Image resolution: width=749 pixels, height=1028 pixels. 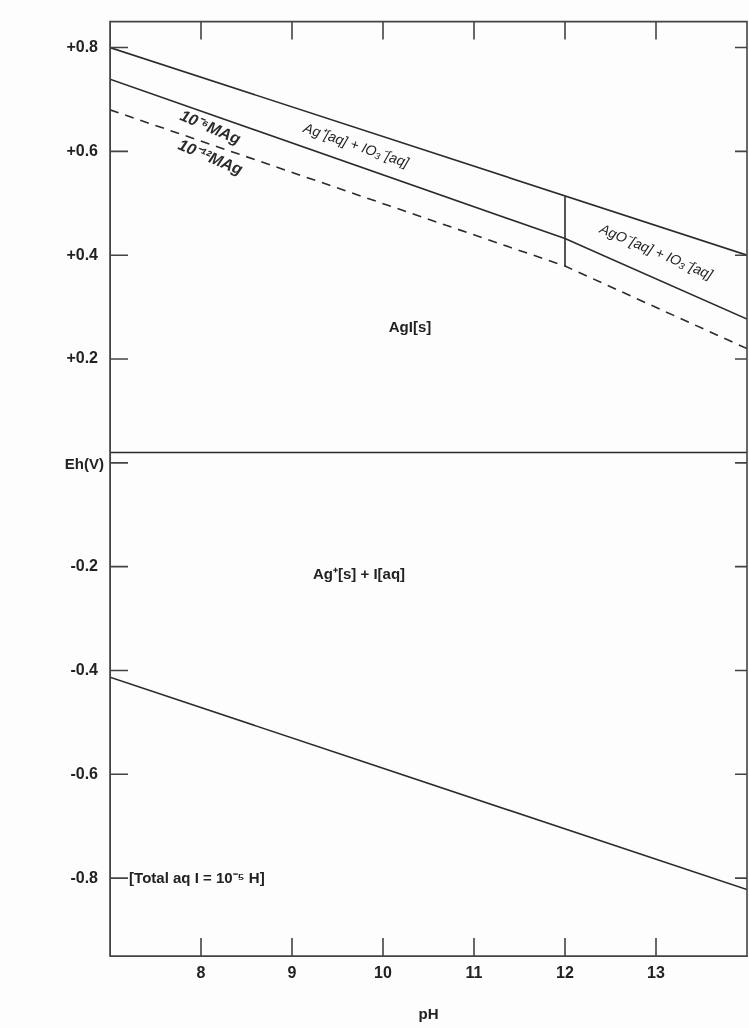 I want to click on y-tick-label: +0.4, so click(x=82, y=254).